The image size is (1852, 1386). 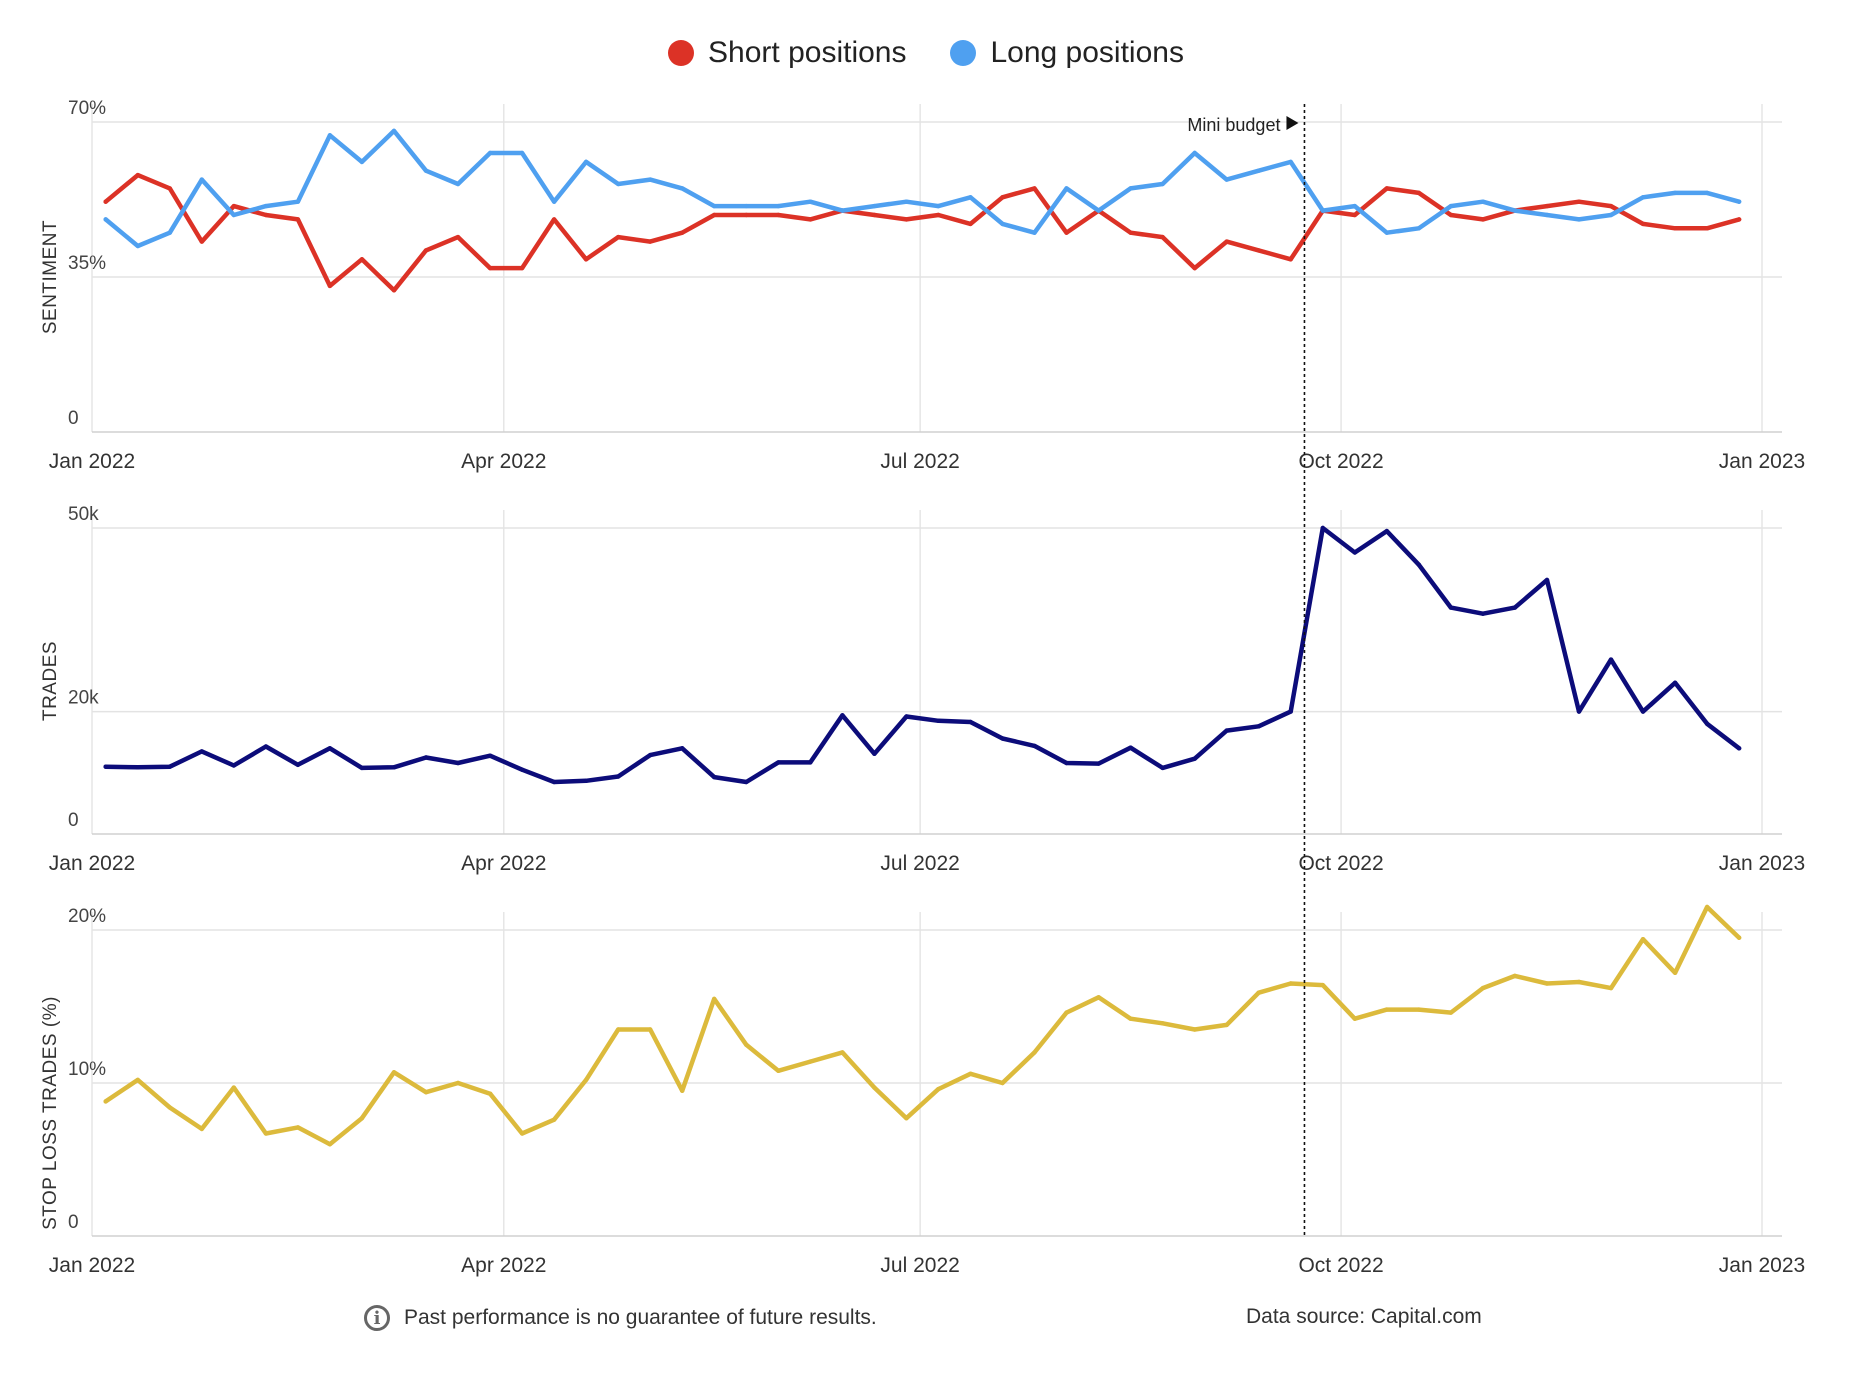 I want to click on series-line-short-positions, so click(x=922, y=232).